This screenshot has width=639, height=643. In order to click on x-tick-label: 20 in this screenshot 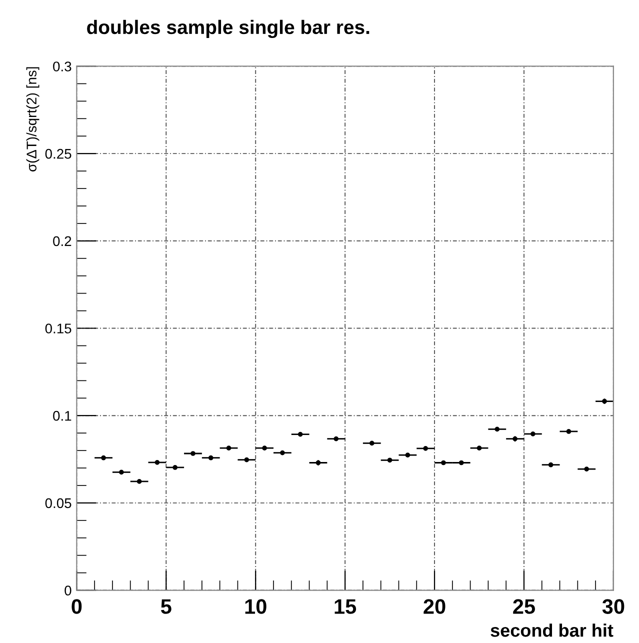, I will do `click(435, 606)`.